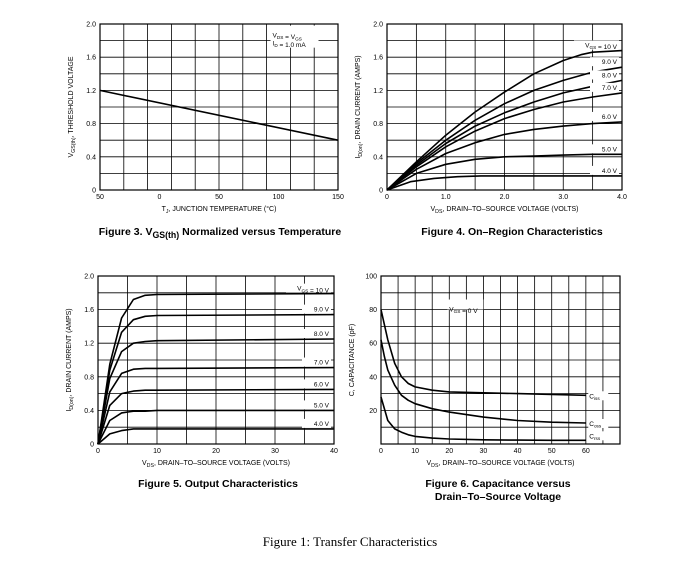 Image resolution: width=700 pixels, height=564 pixels. What do you see at coordinates (100, 197) in the screenshot?
I see `fig3-xtick-label: 50` at bounding box center [100, 197].